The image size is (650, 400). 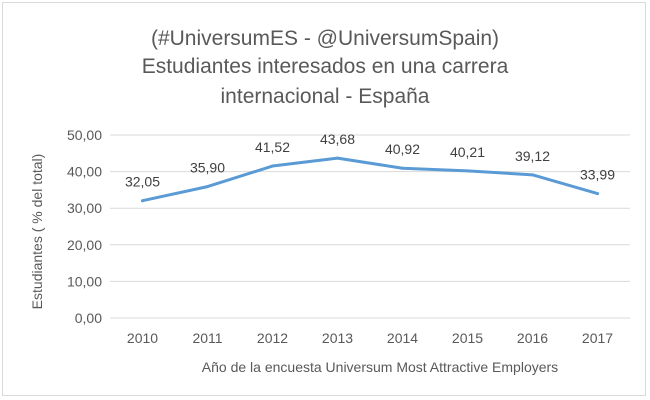 What do you see at coordinates (142, 338) in the screenshot?
I see `x-tick-label: 2010` at bounding box center [142, 338].